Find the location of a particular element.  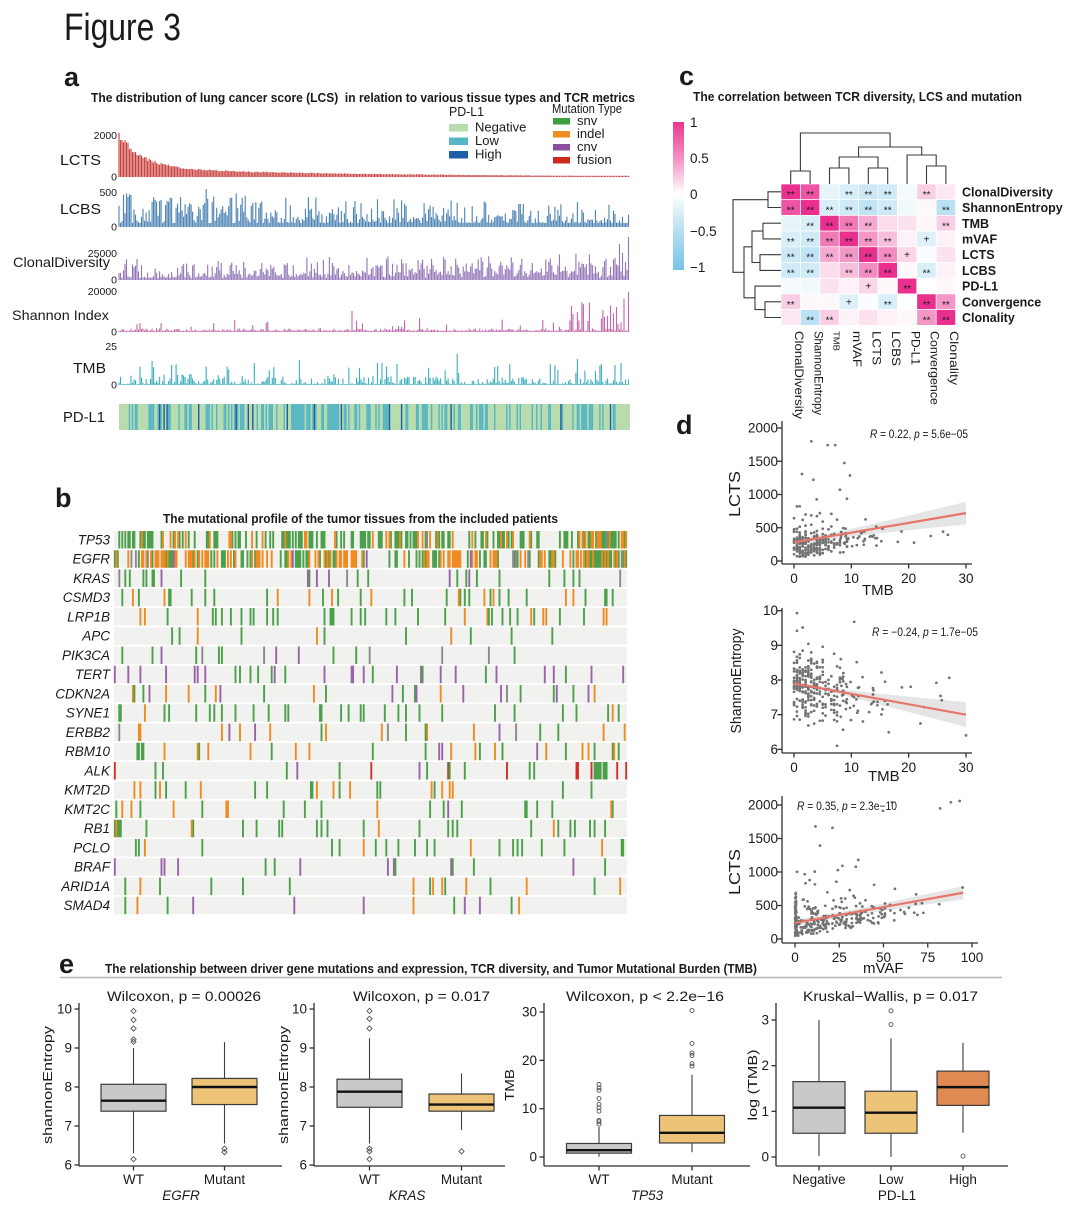

svg-text: R = −0.24, p = 1.7e−05 is located at coordinates (925, 633).